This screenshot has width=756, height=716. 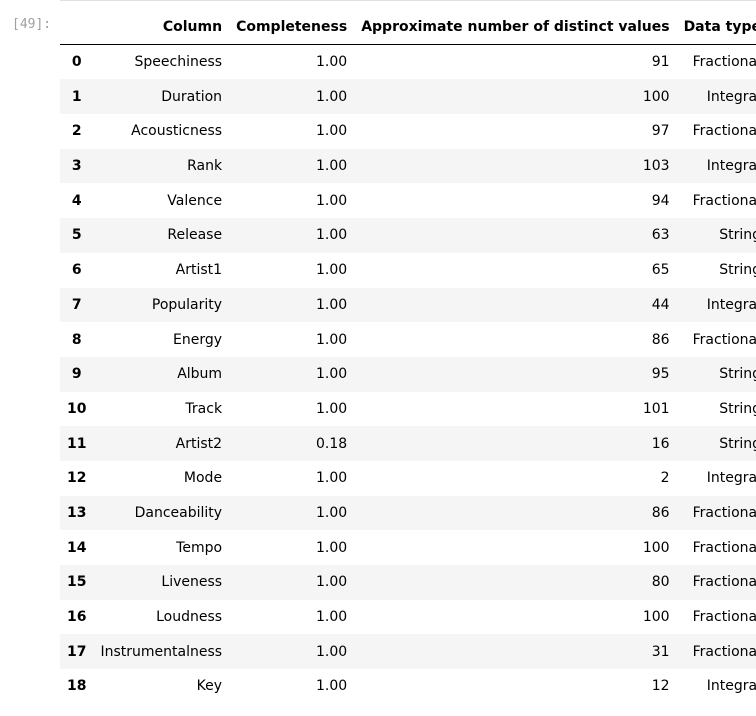 What do you see at coordinates (195, 235) in the screenshot?
I see `column-name-cell: Release` at bounding box center [195, 235].